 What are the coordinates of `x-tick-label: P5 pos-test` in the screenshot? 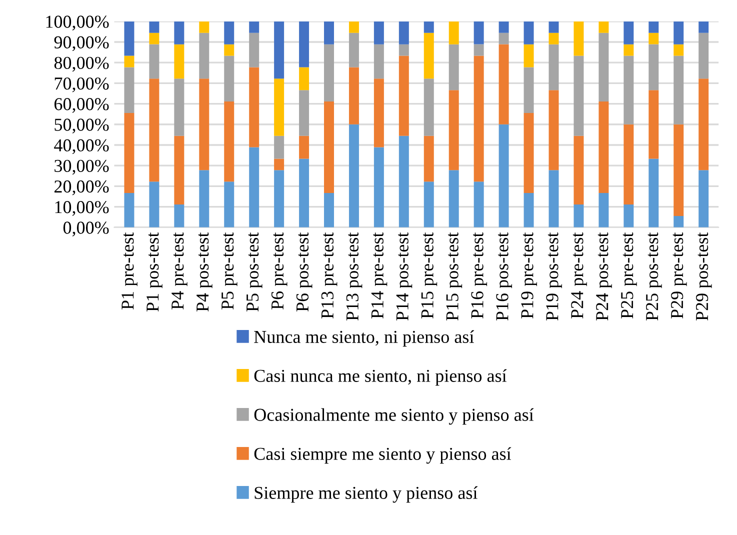 It's located at (254, 272).